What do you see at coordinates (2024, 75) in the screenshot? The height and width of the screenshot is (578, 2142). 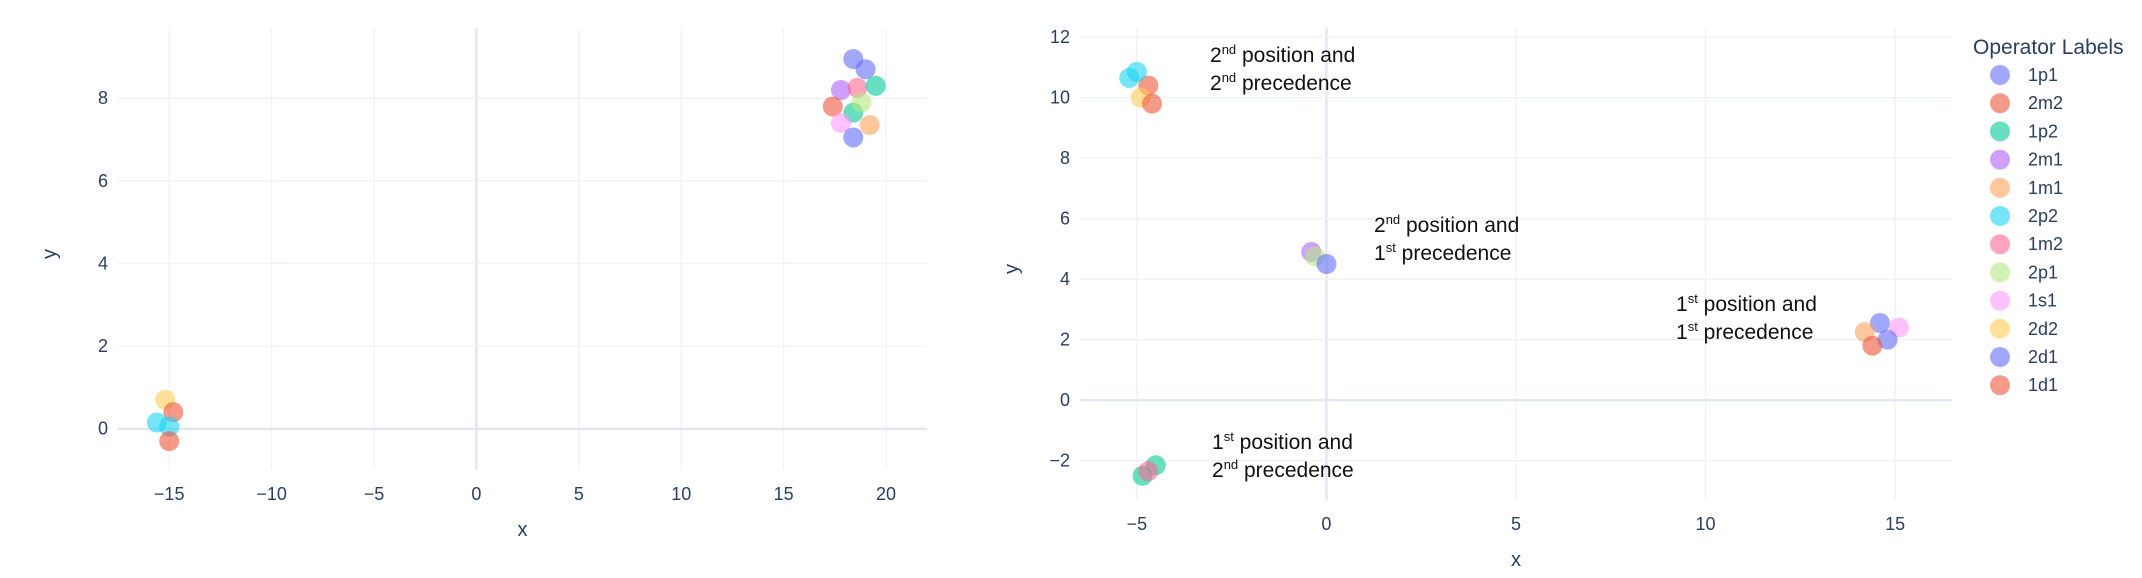 I see `legend-item-1p1: 1p1` at bounding box center [2024, 75].